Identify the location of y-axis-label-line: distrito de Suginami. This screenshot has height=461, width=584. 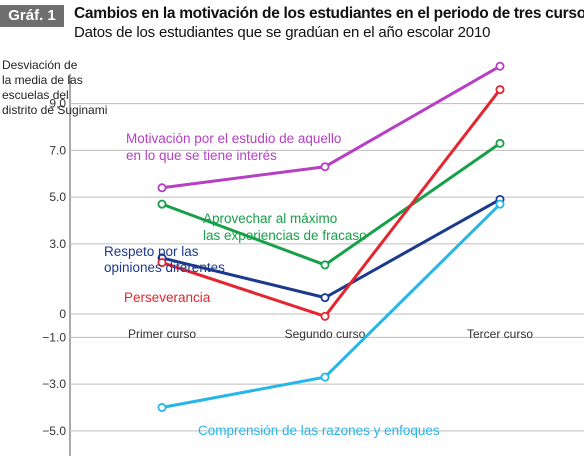
(55, 110).